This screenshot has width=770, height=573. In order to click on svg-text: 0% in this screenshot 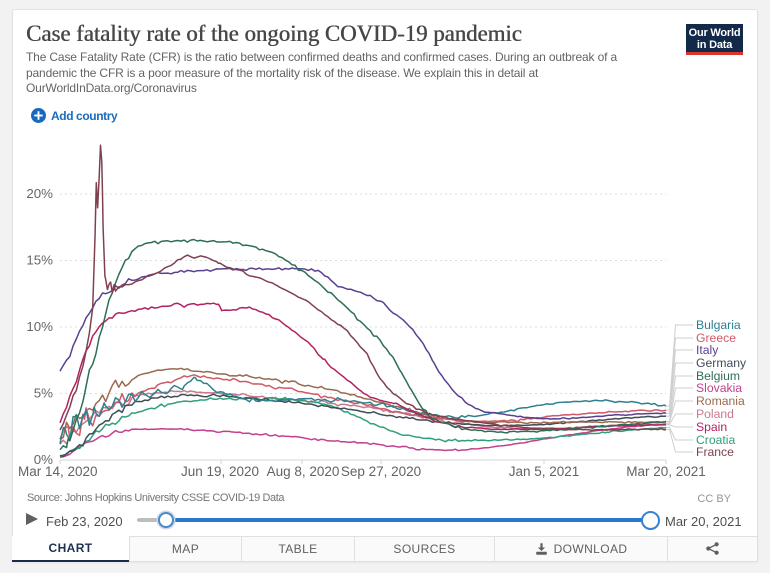, I will do `click(43, 459)`.